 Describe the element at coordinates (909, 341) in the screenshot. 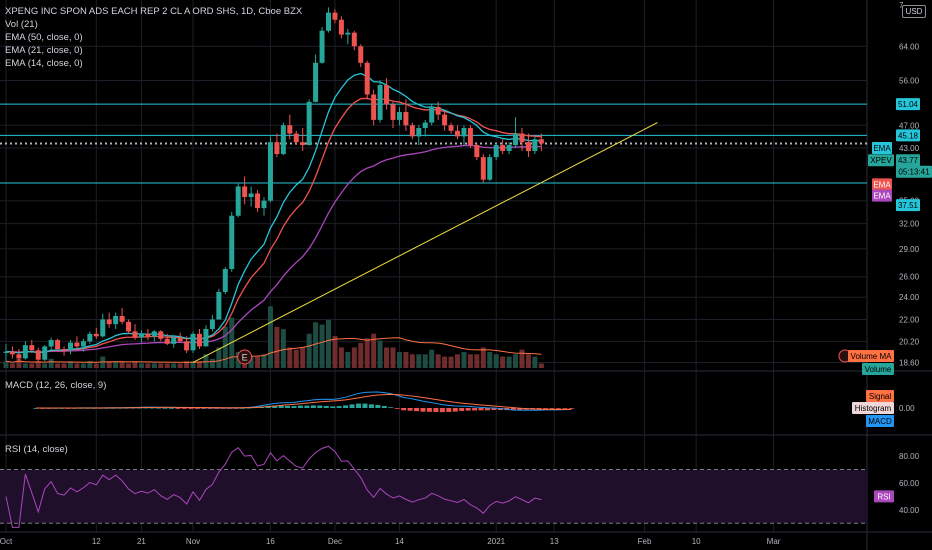

I see `price-tick-label: 20.20` at that location.